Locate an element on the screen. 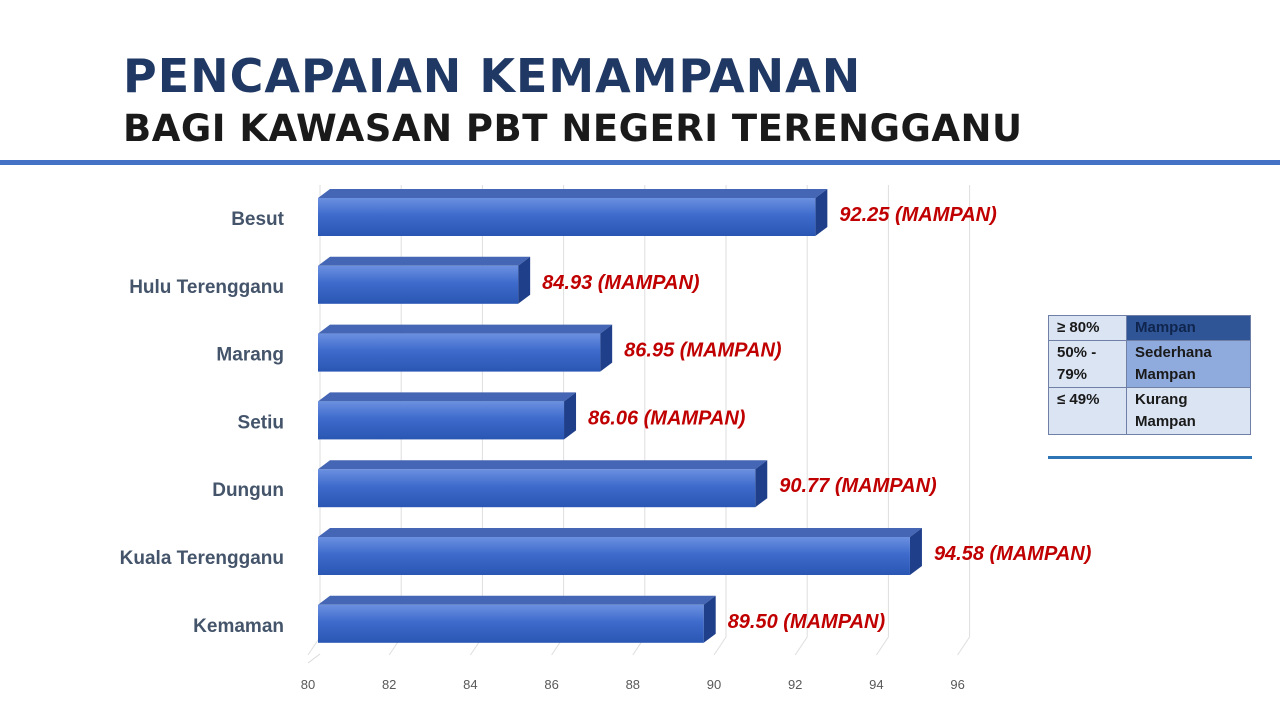 The width and height of the screenshot is (1280, 720). legend-status: Kurang Mampan is located at coordinates (1188, 411).